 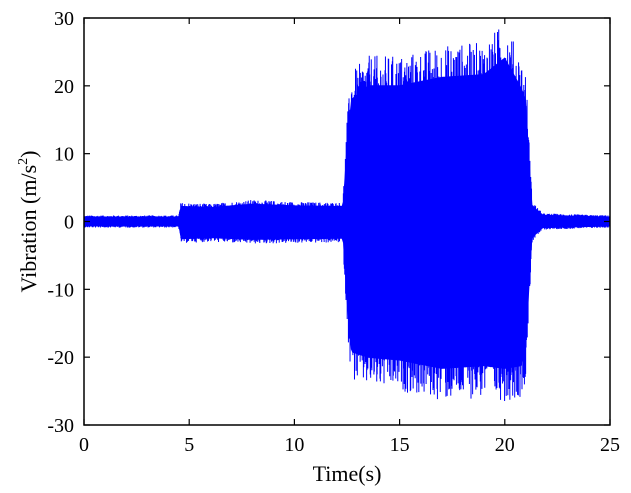 What do you see at coordinates (64, 155) in the screenshot?
I see `y-tick-label: 10` at bounding box center [64, 155].